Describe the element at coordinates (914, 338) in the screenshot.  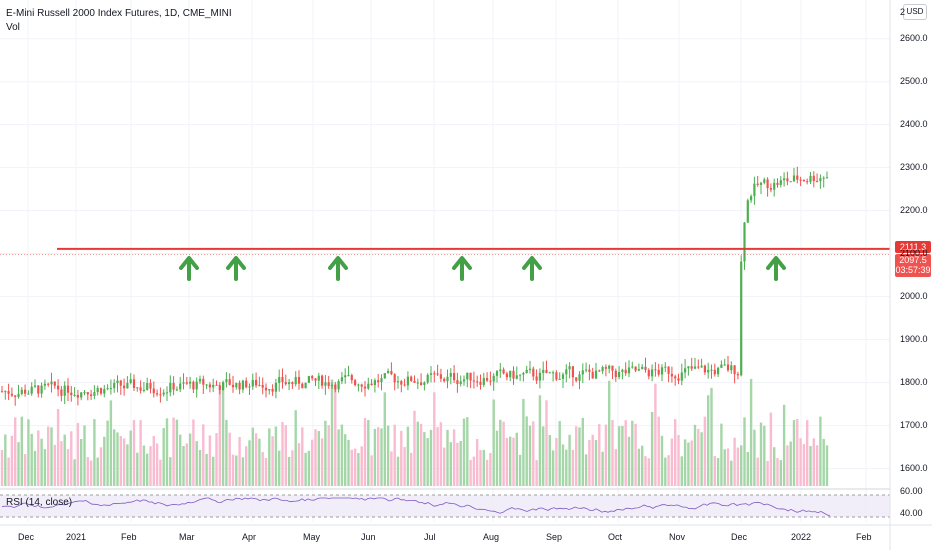
I see `price-tick-label: 1900.0` at that location.